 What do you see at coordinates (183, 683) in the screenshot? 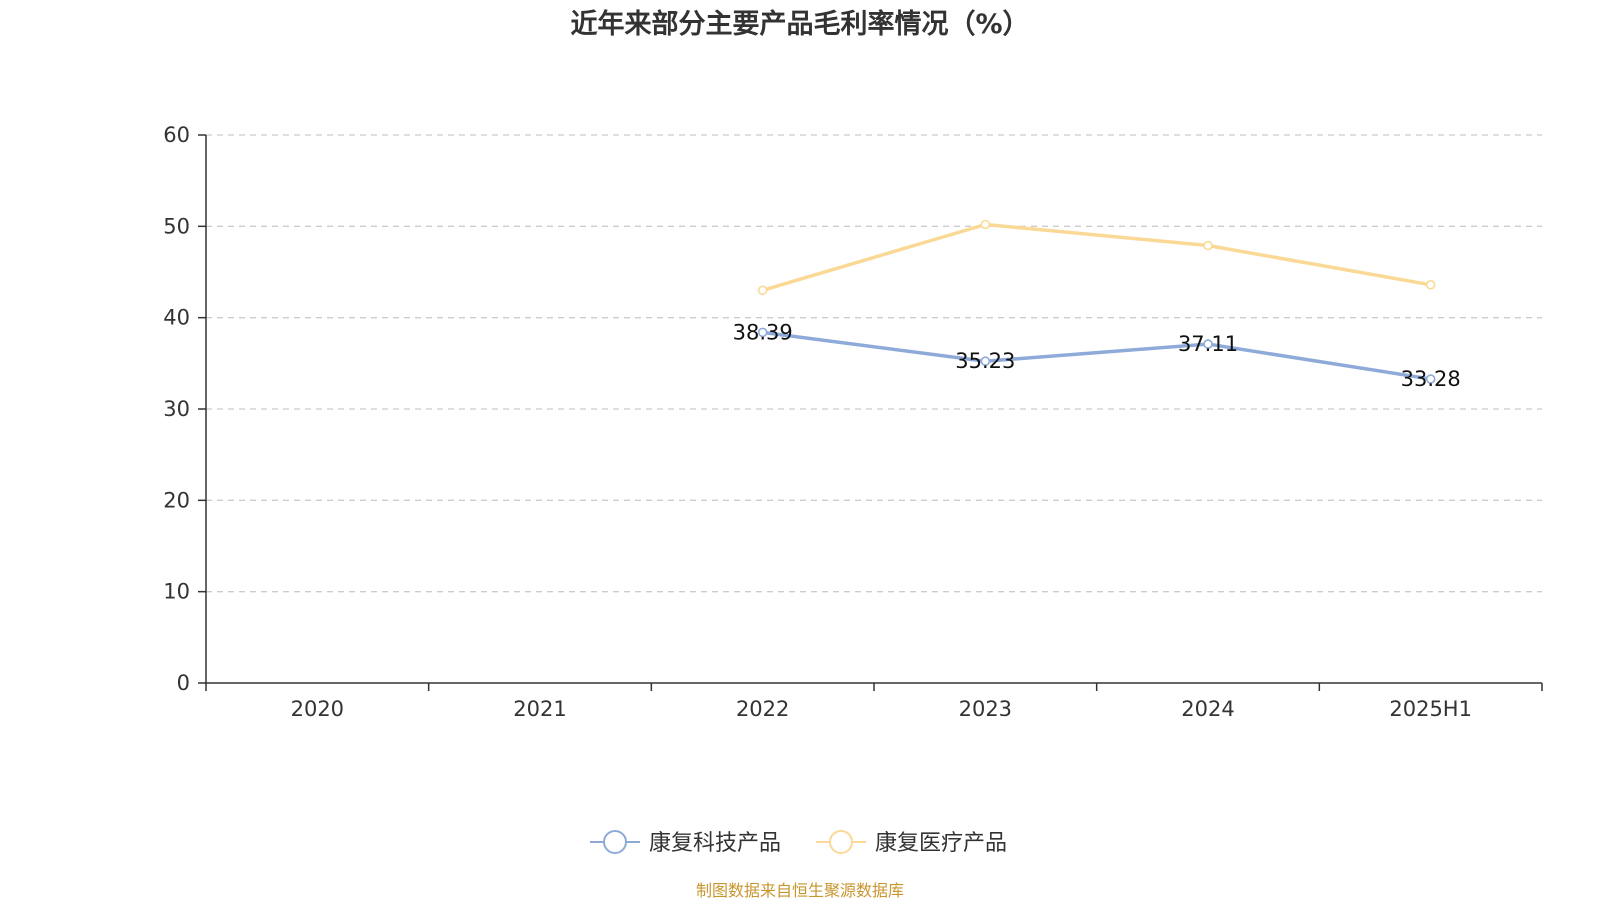
I see `y-tick-label: 0` at bounding box center [183, 683].